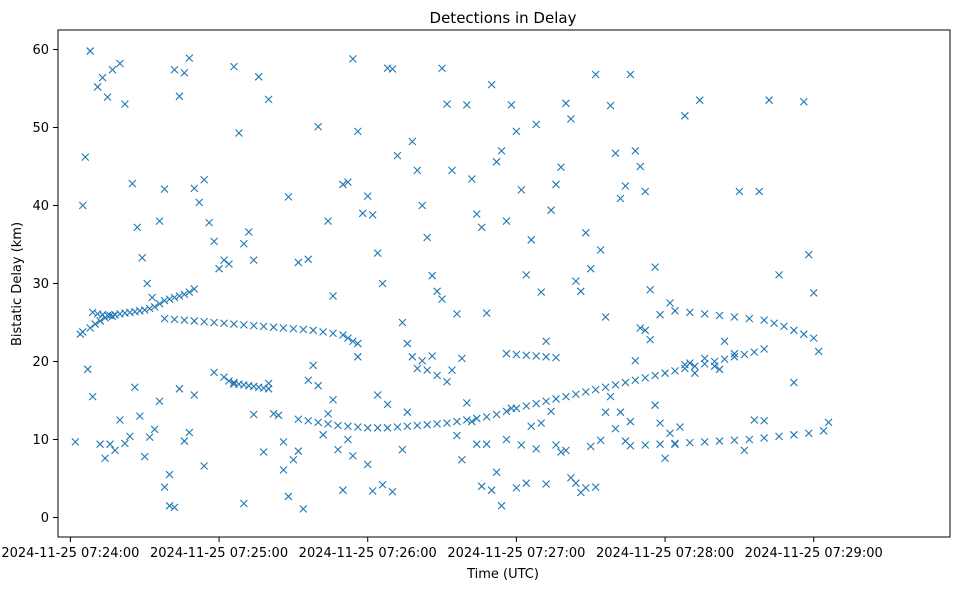 The image size is (979, 590). I want to click on y-axis-label: Bistatic Delay (km), so click(17, 284).